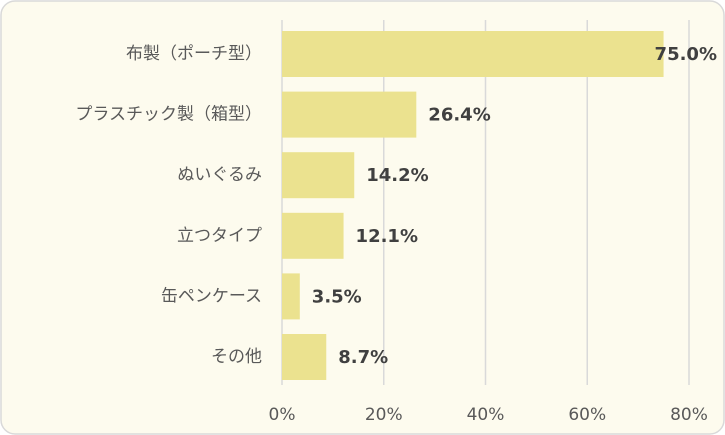  Describe the element at coordinates (397, 175) in the screenshot. I see `value-label: 14.2%` at that location.